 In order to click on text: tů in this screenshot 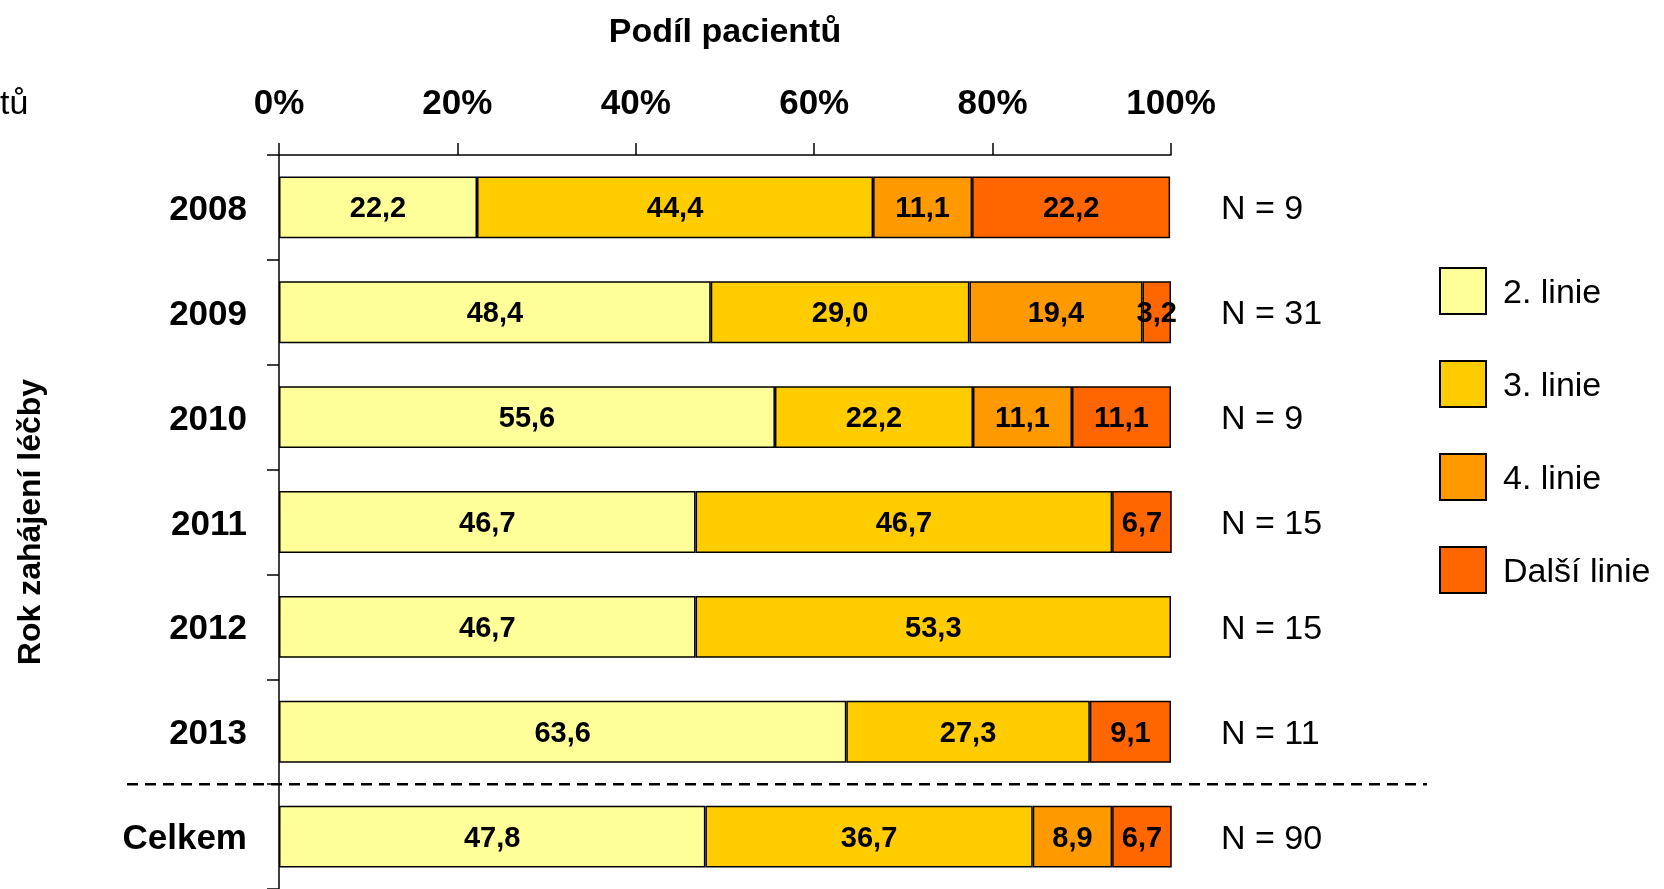, I will do `click(14, 102)`.